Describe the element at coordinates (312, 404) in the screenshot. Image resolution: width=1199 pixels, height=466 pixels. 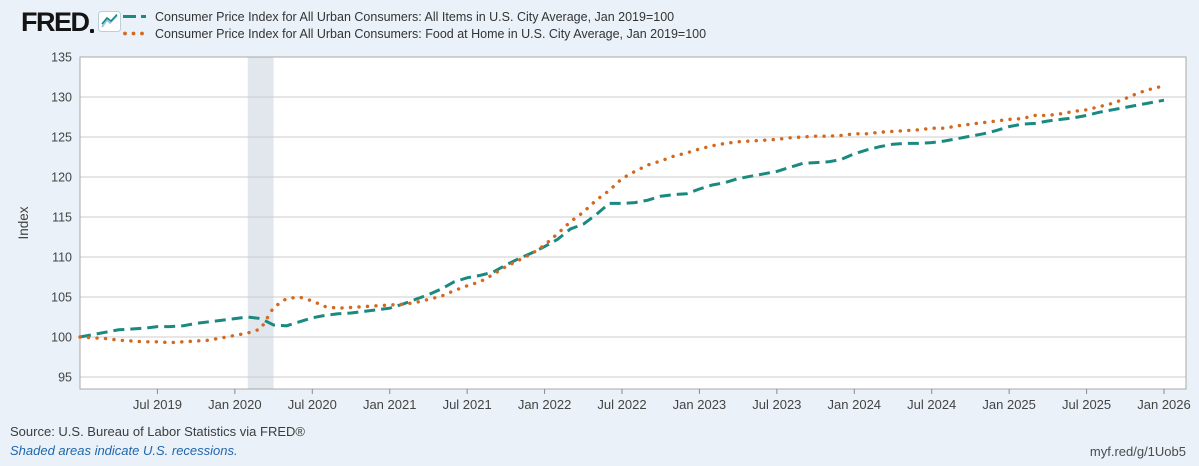
I see `x-axis-tick-label: Jul 2020` at that location.